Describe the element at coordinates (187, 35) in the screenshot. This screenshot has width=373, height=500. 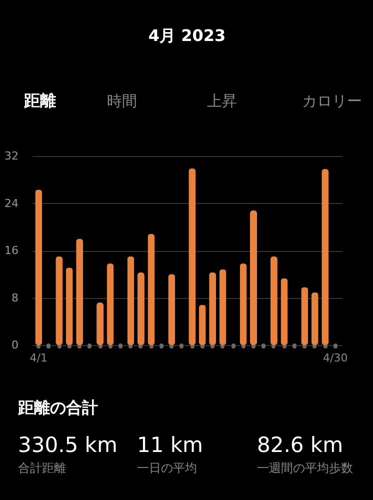
I see `chart-title: 4月 2023` at that location.